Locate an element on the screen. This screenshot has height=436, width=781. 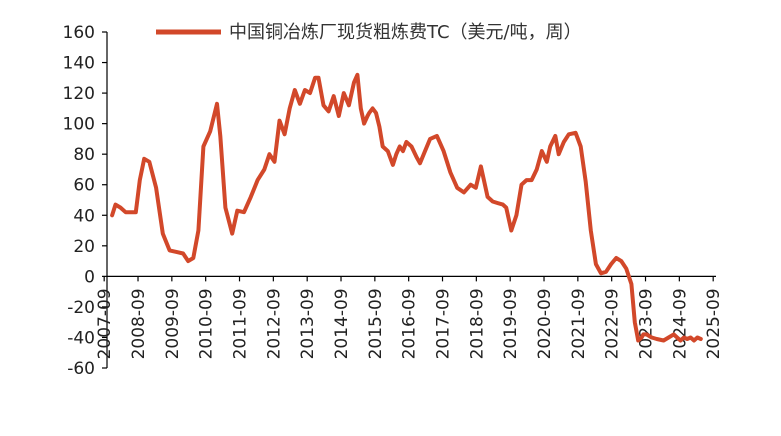
x-tick-label: 2013-09 is located at coordinates (308, 323).